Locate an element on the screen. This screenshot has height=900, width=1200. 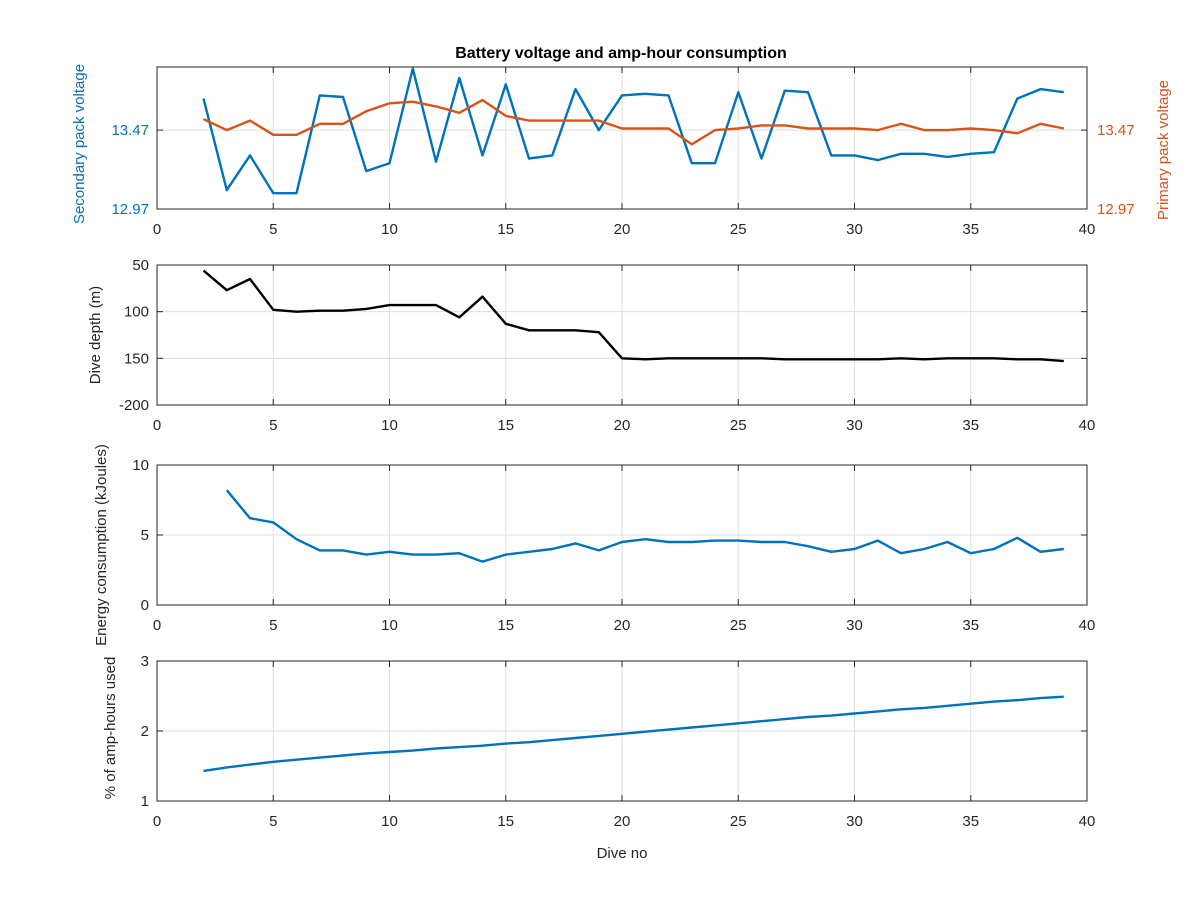
y-tick-label: 13.47 is located at coordinates (130, 130).